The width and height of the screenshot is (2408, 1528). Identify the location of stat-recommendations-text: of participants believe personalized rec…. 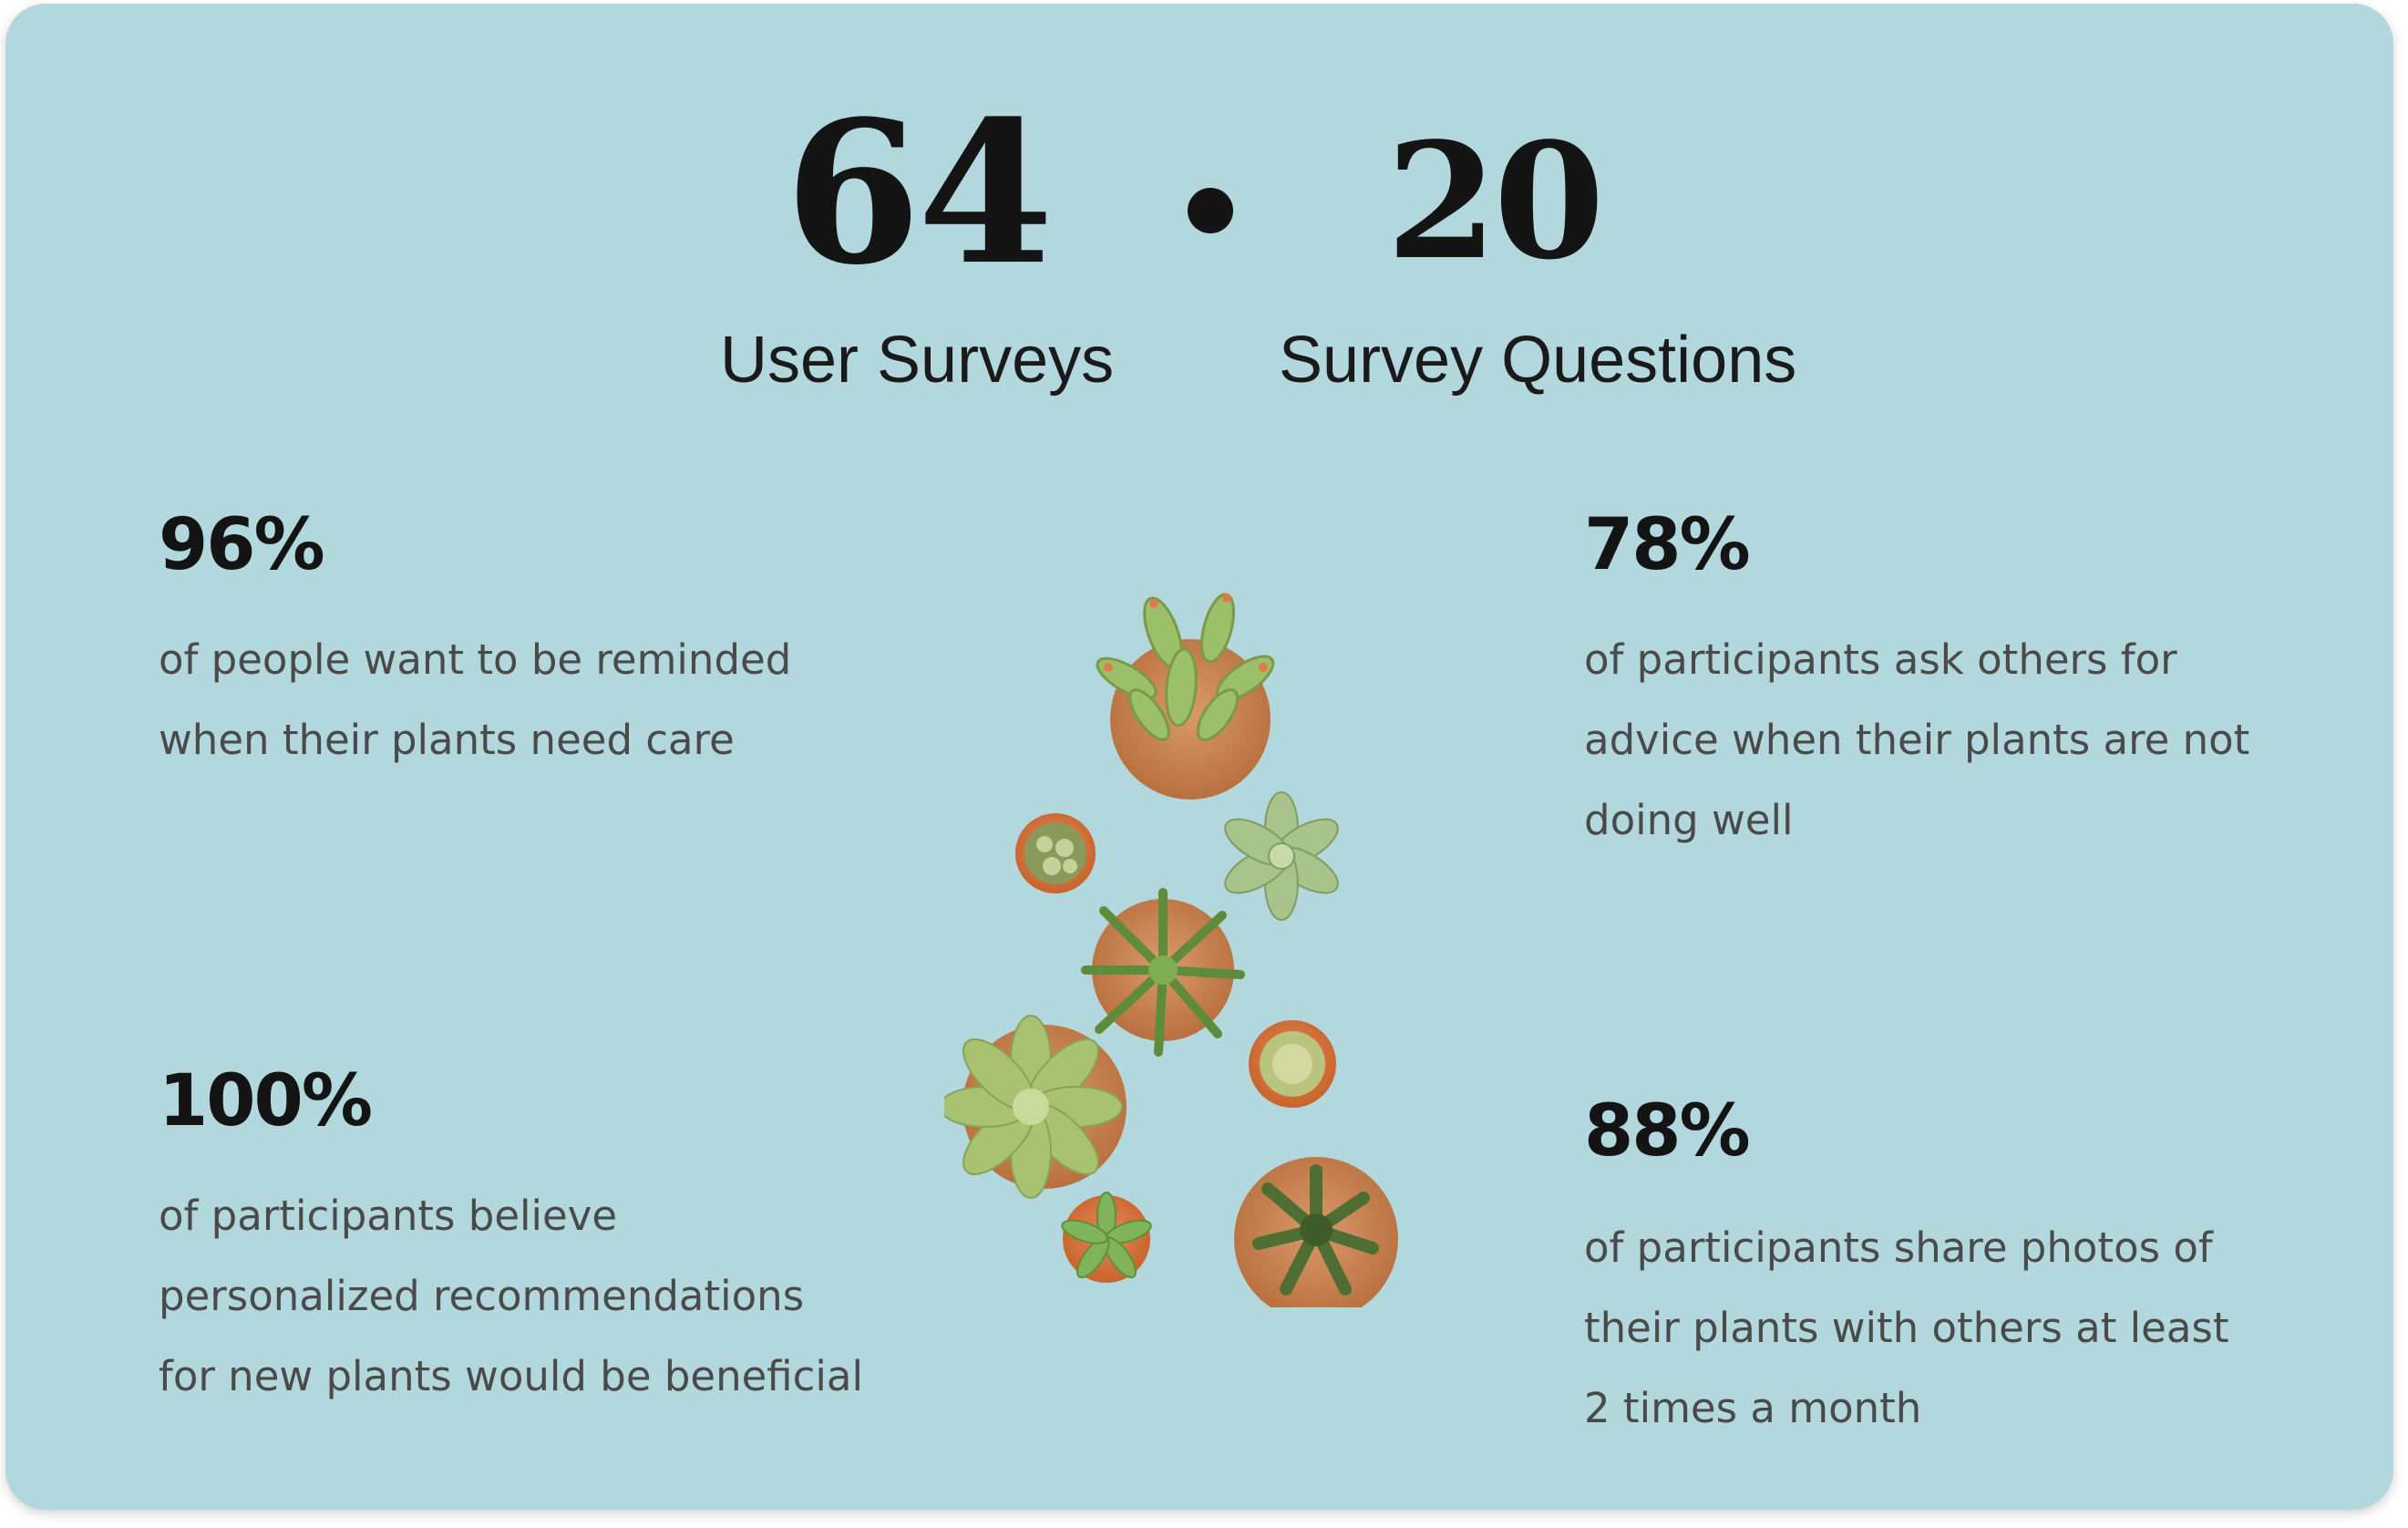
(511, 1296).